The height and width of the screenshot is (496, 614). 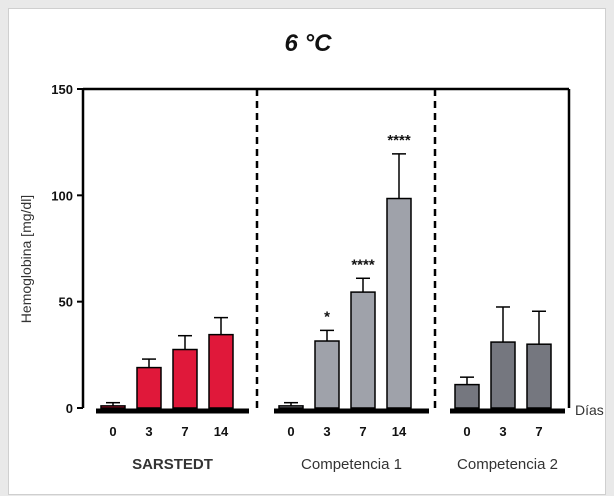 What do you see at coordinates (351, 464) in the screenshot?
I see `group-label: Competencia 1` at bounding box center [351, 464].